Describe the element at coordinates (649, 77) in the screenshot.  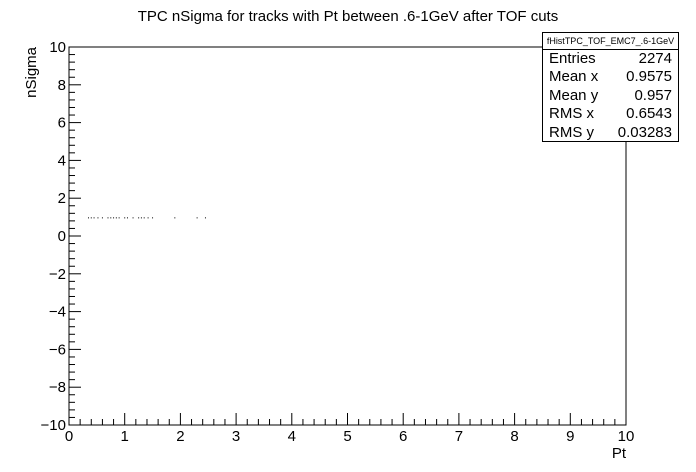
I see `stats-mean-x-value: 0.9575` at that location.